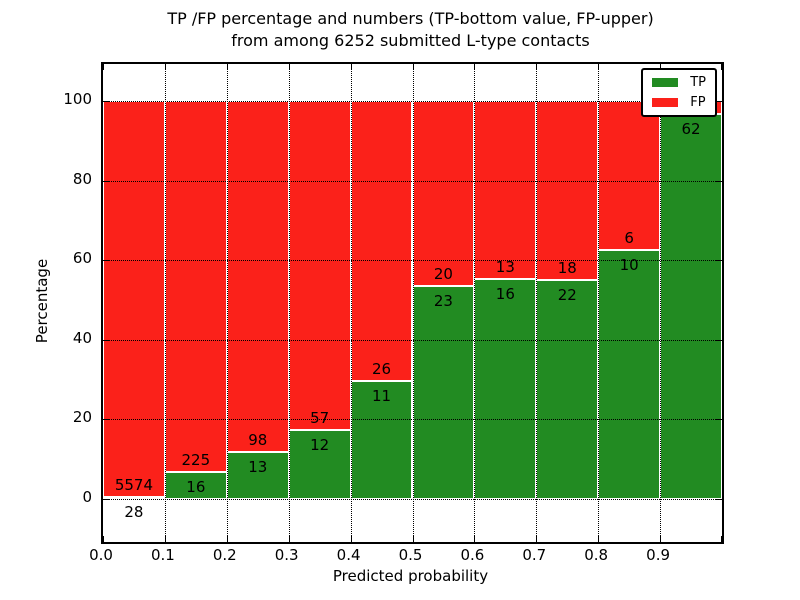  What do you see at coordinates (77, 99) in the screenshot?
I see `y-tick-label: 100` at bounding box center [77, 99].